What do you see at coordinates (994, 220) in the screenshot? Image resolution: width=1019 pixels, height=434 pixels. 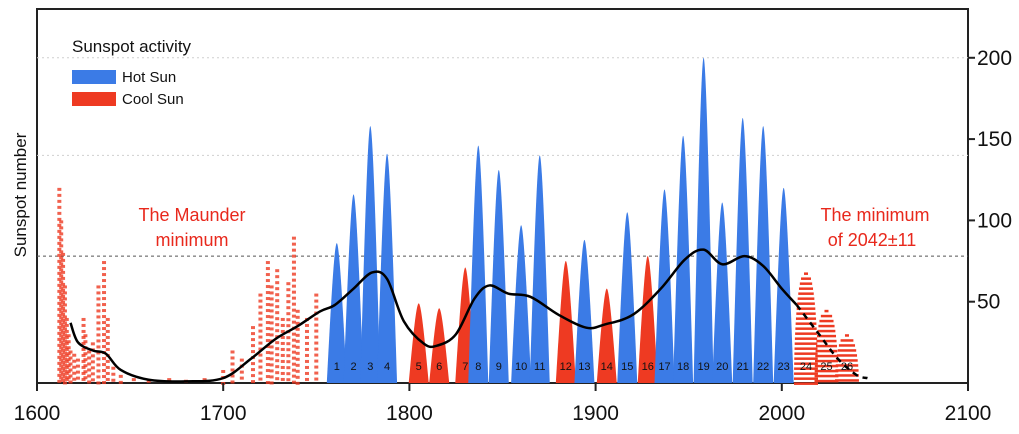 I see `y-tick-label: 100` at bounding box center [994, 220].